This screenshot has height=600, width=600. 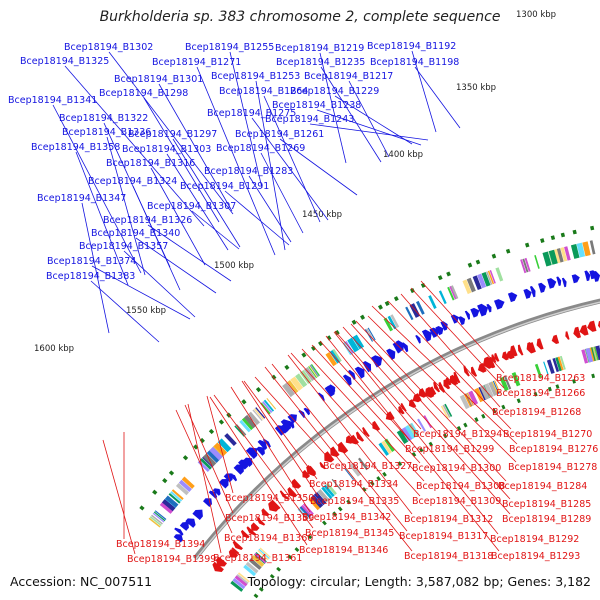 What do you see at coordinates (353, 484) in the screenshot?
I see `reverse-gene-label: Bcep18194_B1334` at bounding box center [353, 484].